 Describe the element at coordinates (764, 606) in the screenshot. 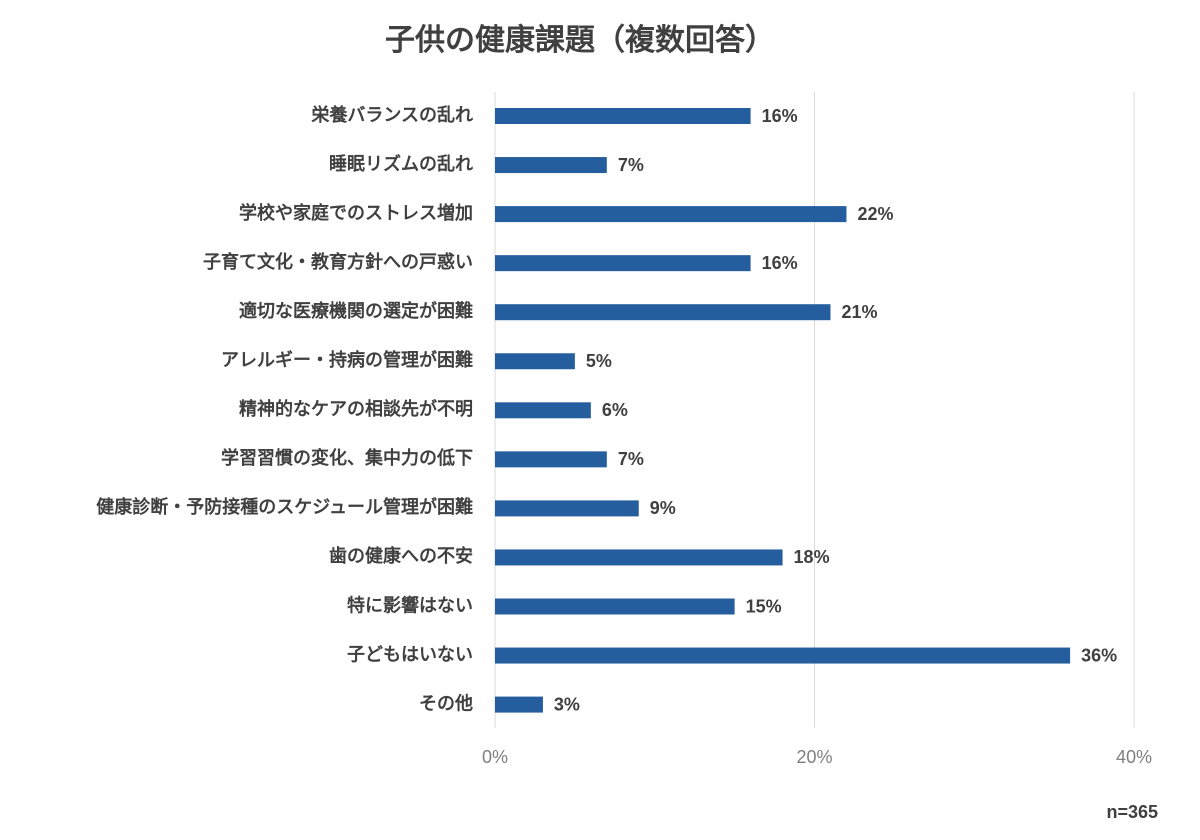

I see `value-label: 15%` at that location.